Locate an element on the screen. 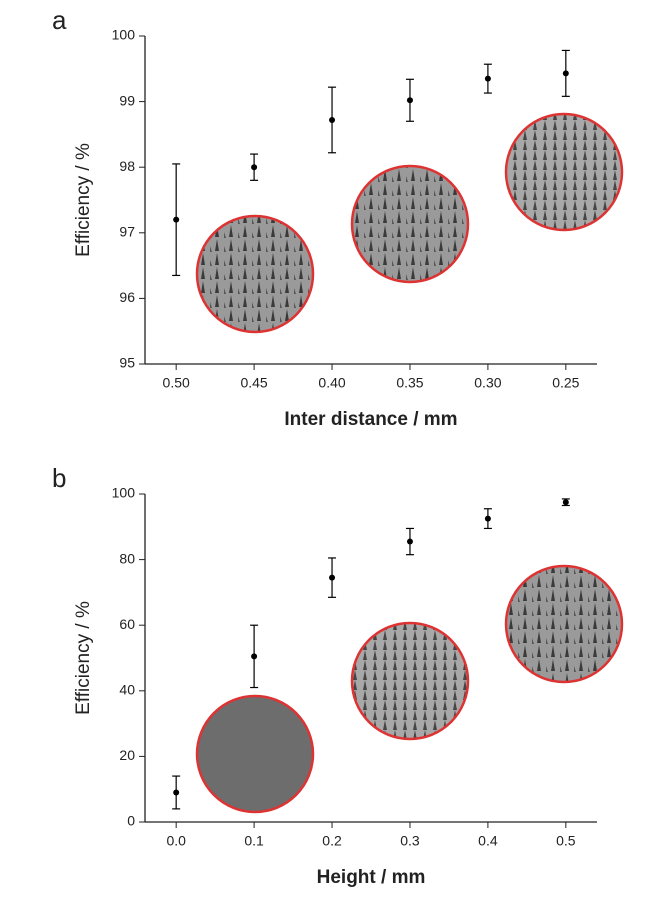  x-tick-label: 0.2 is located at coordinates (332, 841).